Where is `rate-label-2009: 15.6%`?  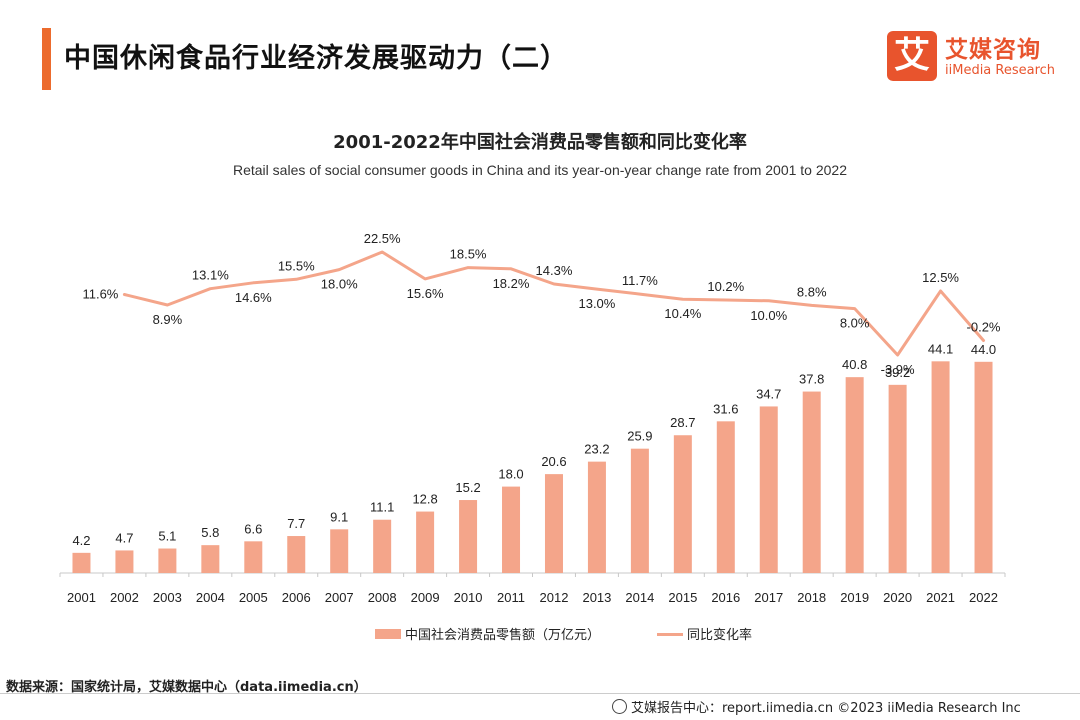
rate-label-2009: 15.6% is located at coordinates (425, 293).